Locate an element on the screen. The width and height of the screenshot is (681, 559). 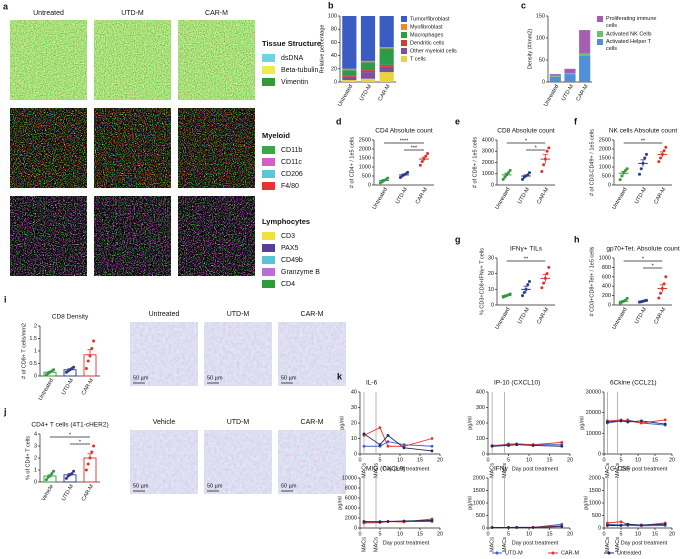
y-tick-label: 1 is located at coordinates (35, 470).